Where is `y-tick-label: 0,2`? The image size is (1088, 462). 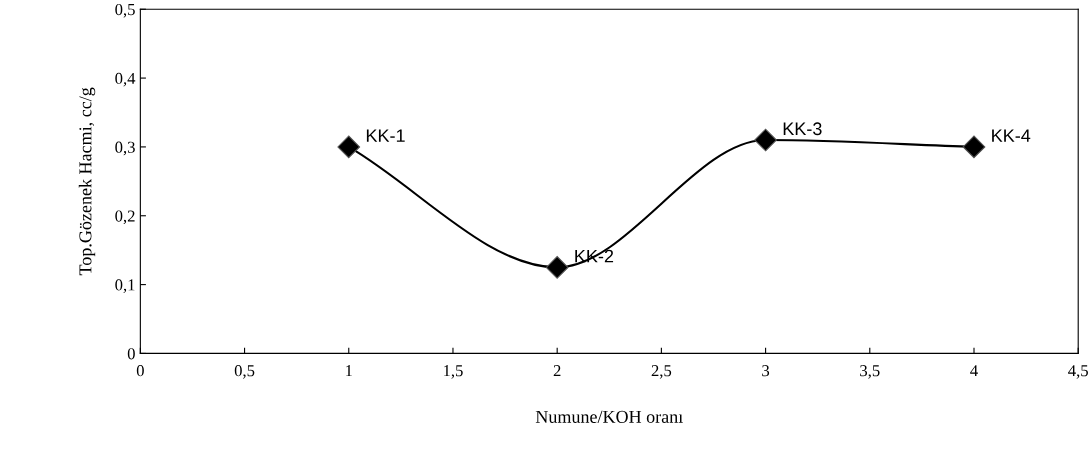 y-tick-label: 0,2 is located at coordinates (125, 217).